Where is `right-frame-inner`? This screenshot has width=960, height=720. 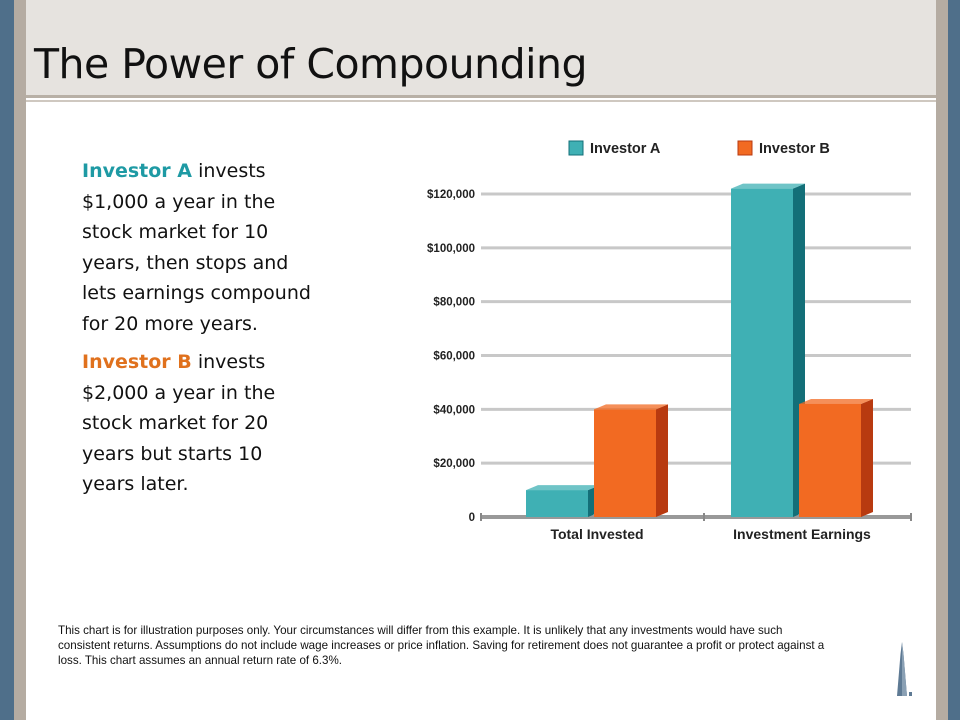 right-frame-inner is located at coordinates (942, 360).